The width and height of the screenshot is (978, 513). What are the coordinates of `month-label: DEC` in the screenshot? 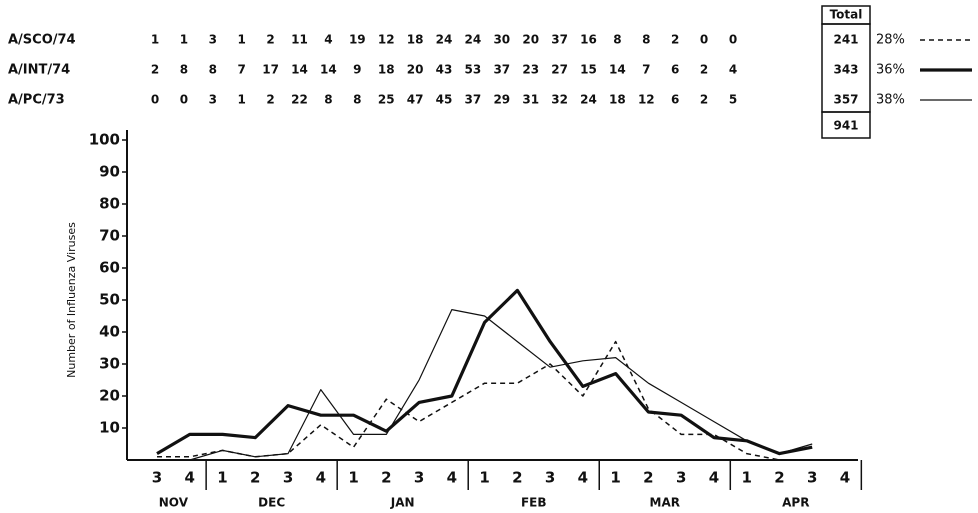 It's located at (271, 503).